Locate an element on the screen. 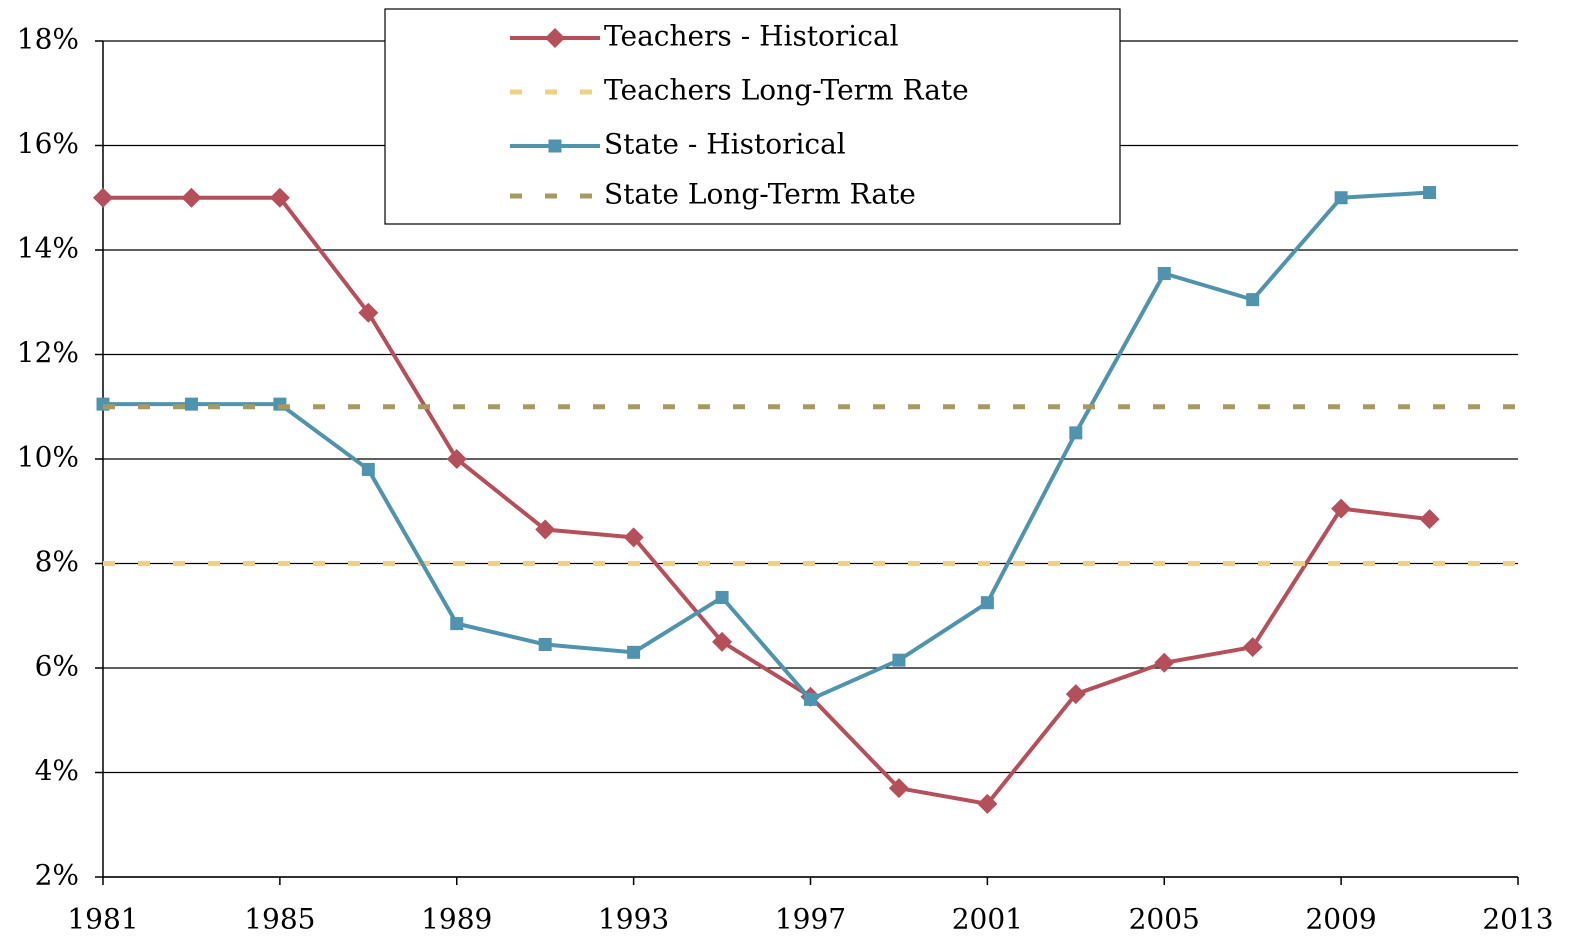  y-tick-label: 2% is located at coordinates (57, 875).